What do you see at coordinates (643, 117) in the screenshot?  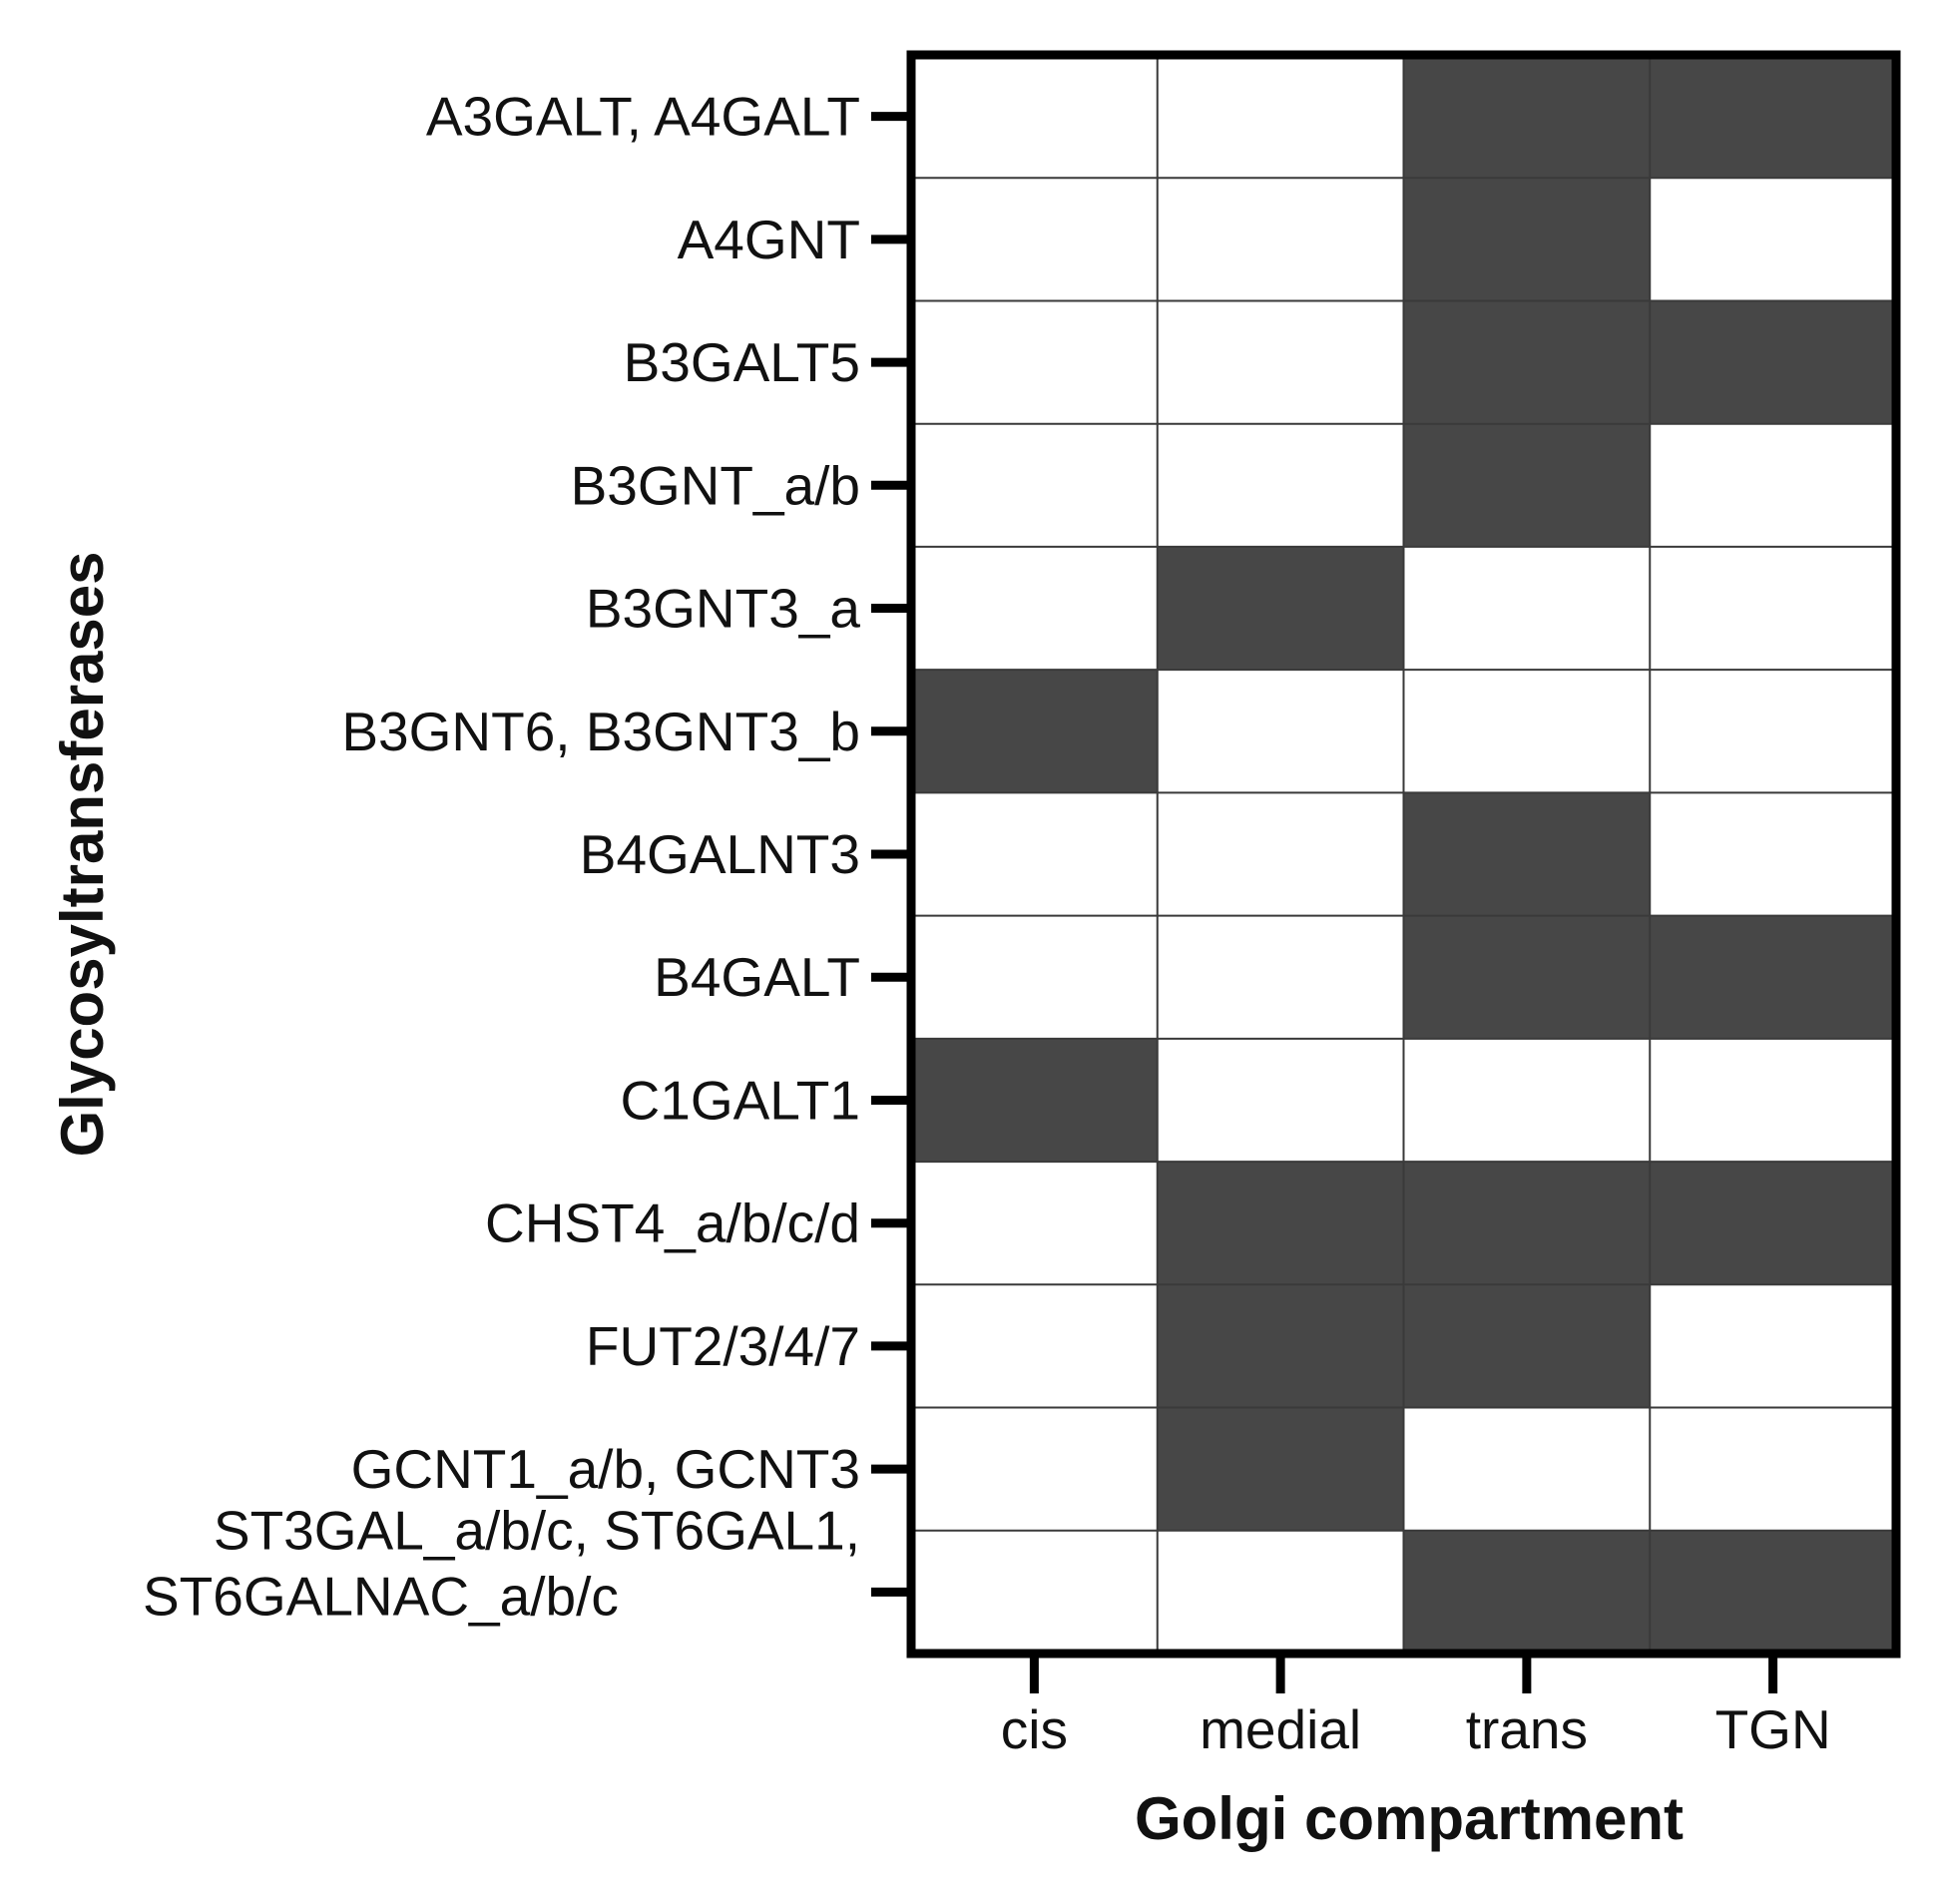 I see `y-tick-label: A3GALT, A4GALT` at bounding box center [643, 117].